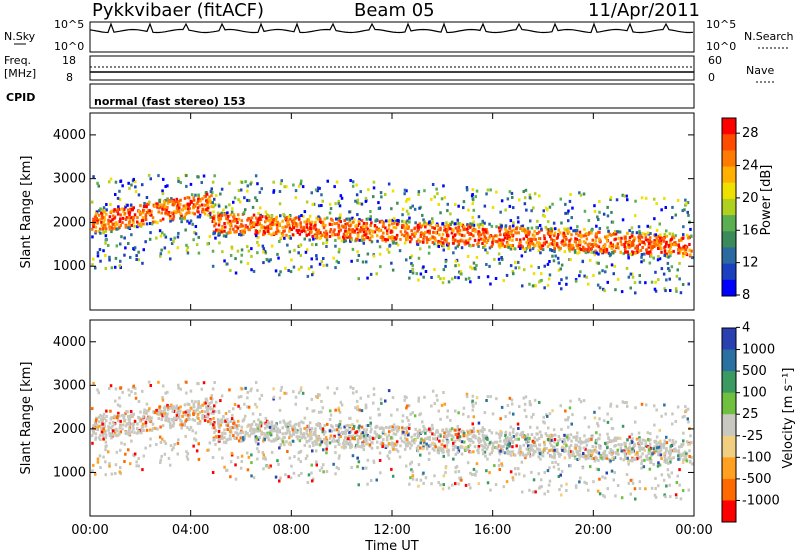 This screenshot has width=800, height=554. I want to click on n-sky-label: N.Sky, so click(20, 36).